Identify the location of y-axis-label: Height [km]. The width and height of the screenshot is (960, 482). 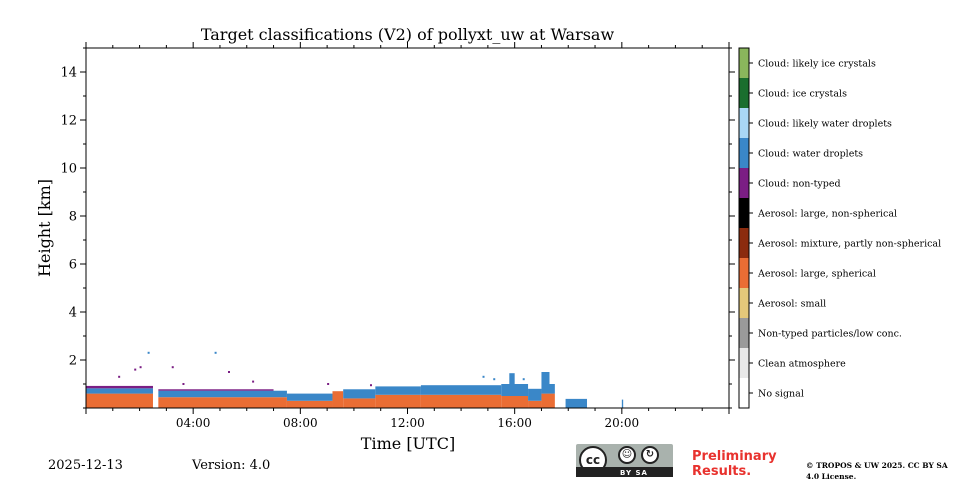
(44, 228).